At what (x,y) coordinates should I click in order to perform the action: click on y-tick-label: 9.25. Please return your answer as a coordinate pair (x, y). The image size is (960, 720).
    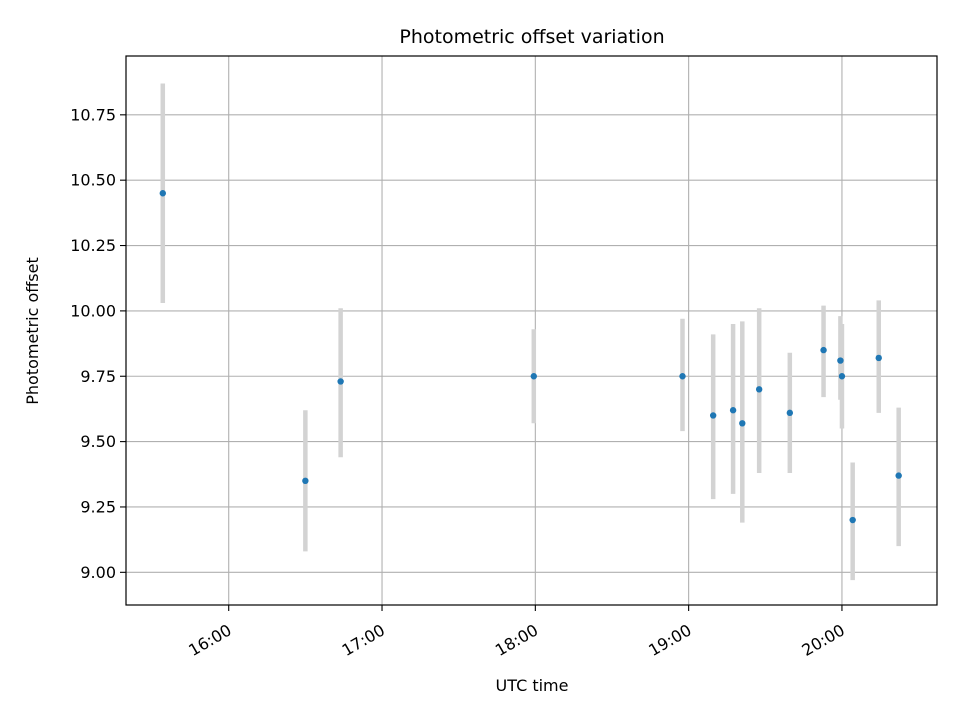
    Looking at the image, I should click on (98, 506).